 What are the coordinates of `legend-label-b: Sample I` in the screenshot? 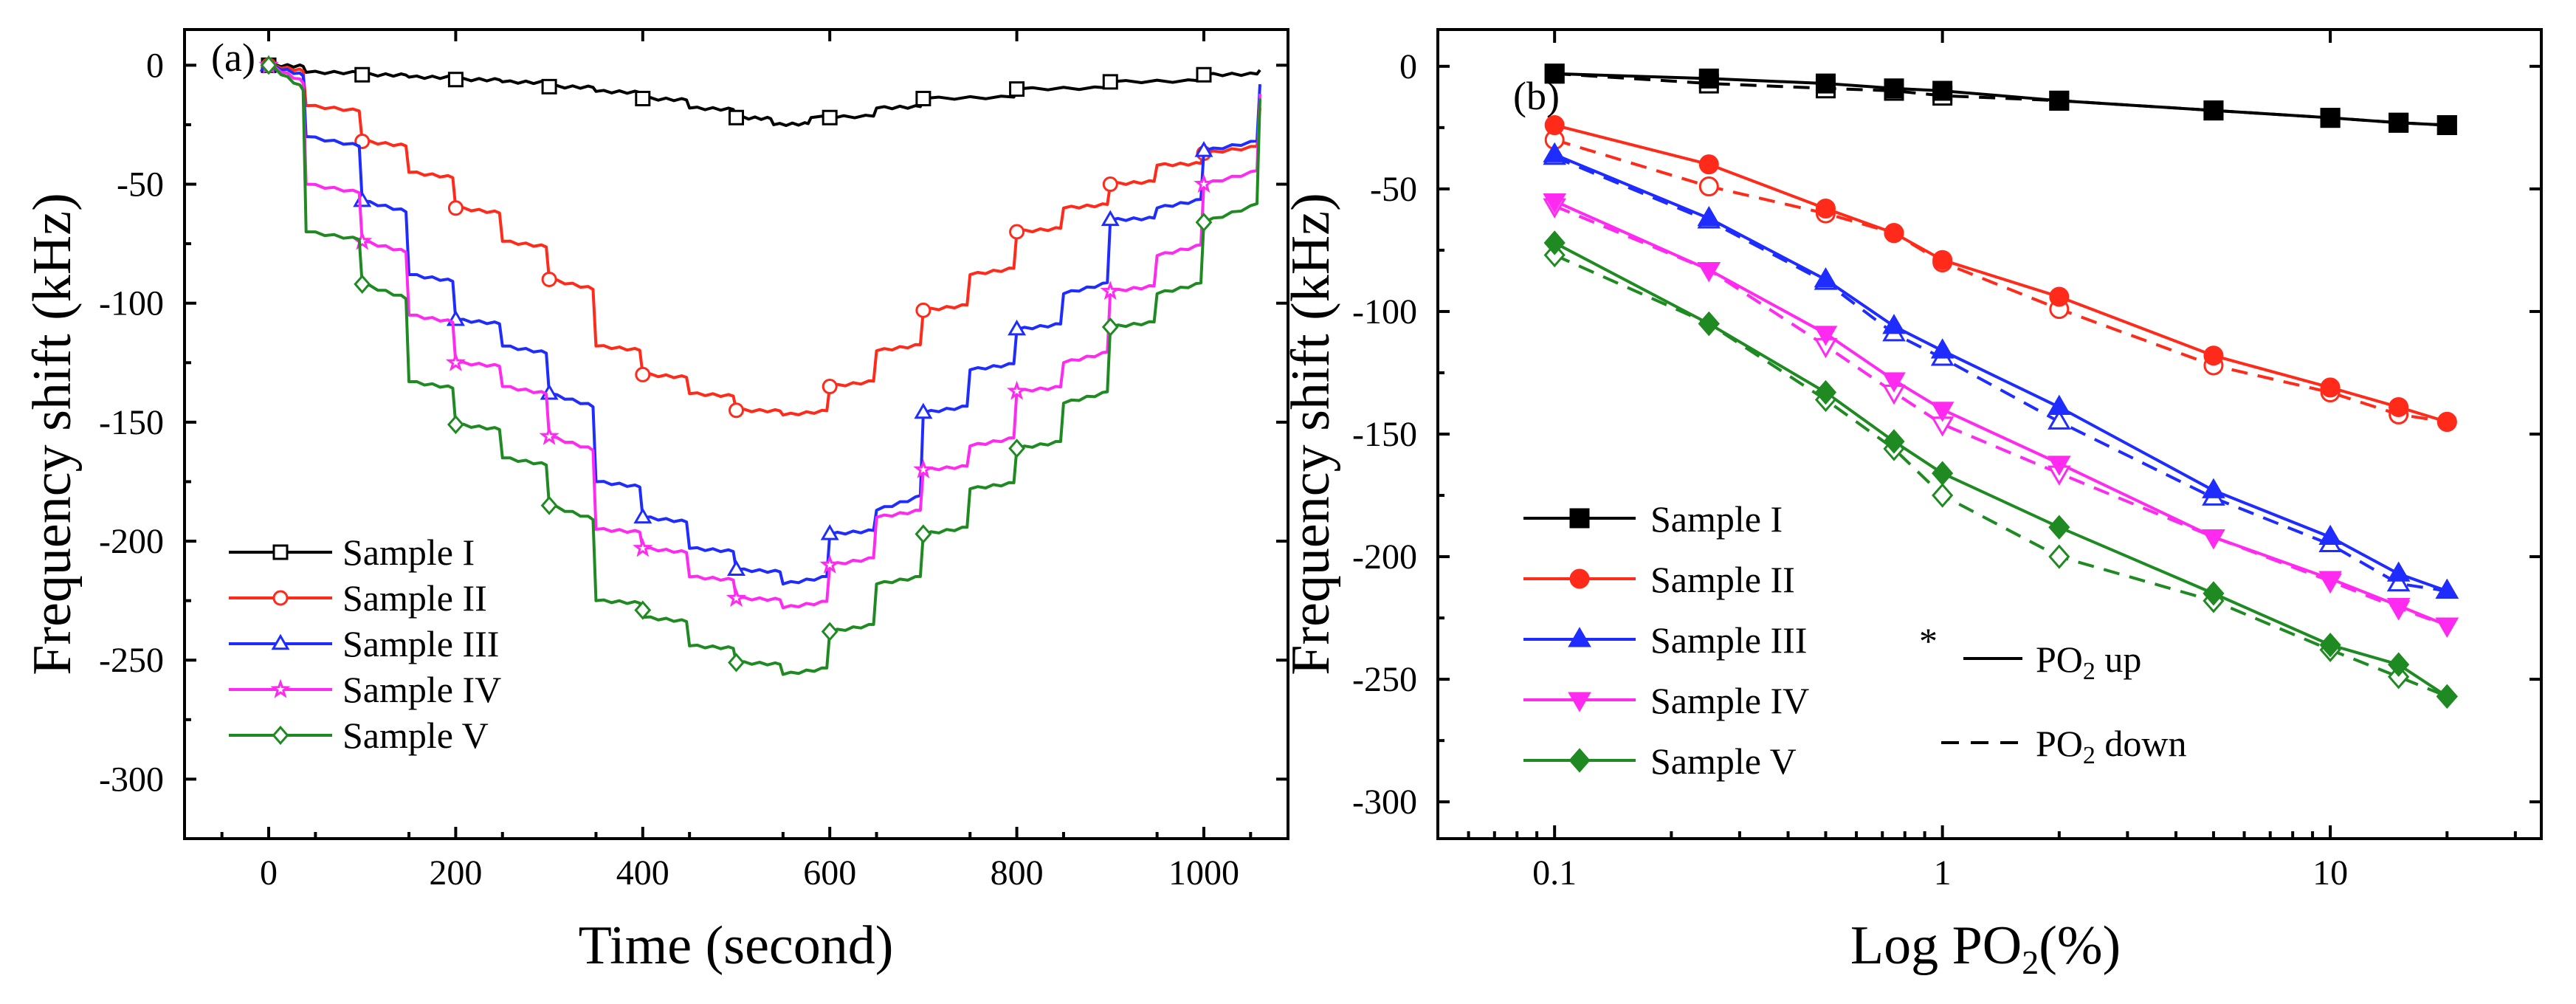 It's located at (1717, 519).